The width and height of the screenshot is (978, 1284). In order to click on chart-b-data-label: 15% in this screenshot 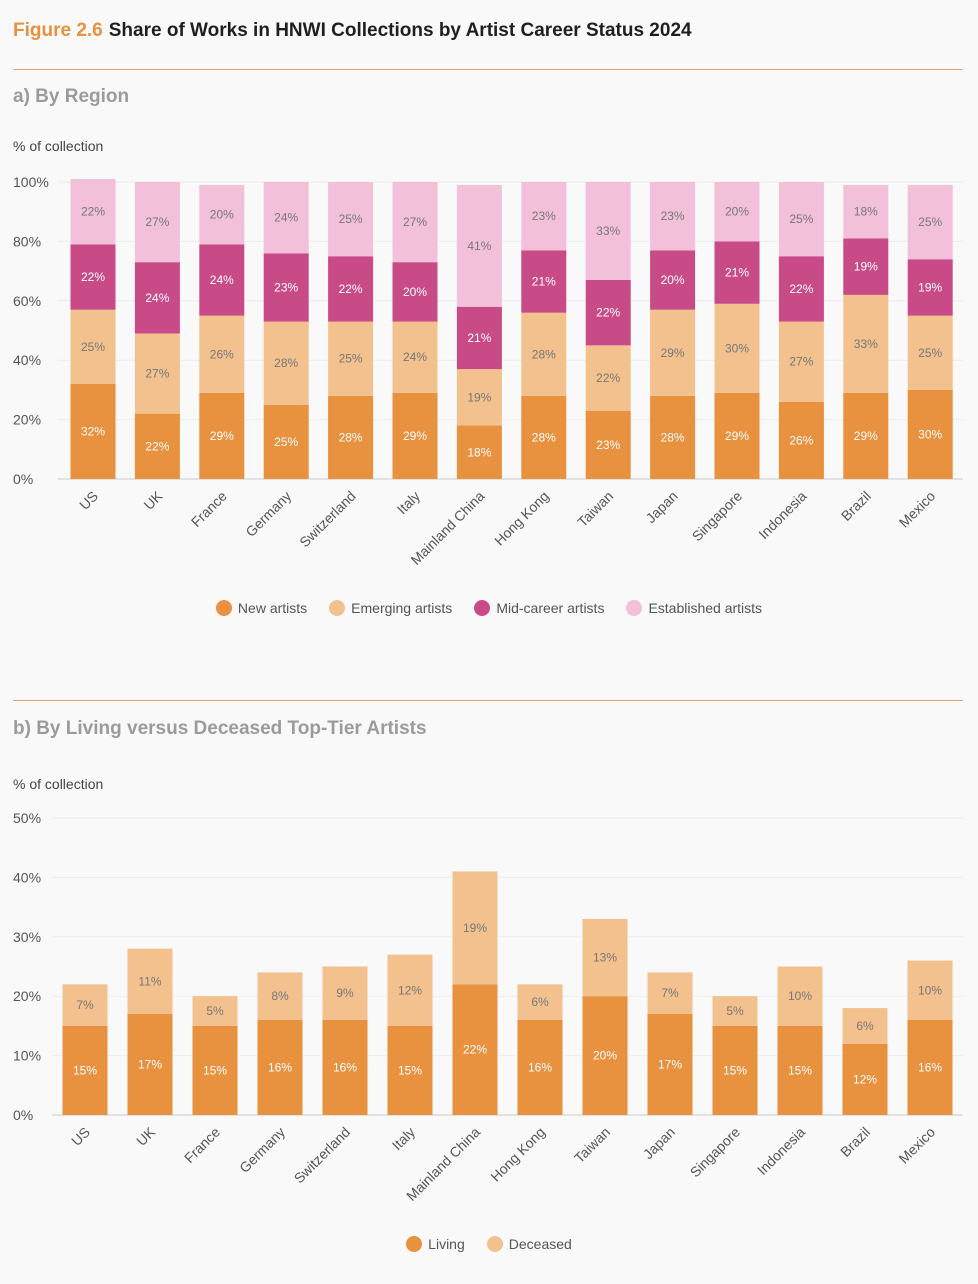, I will do `click(85, 1070)`.